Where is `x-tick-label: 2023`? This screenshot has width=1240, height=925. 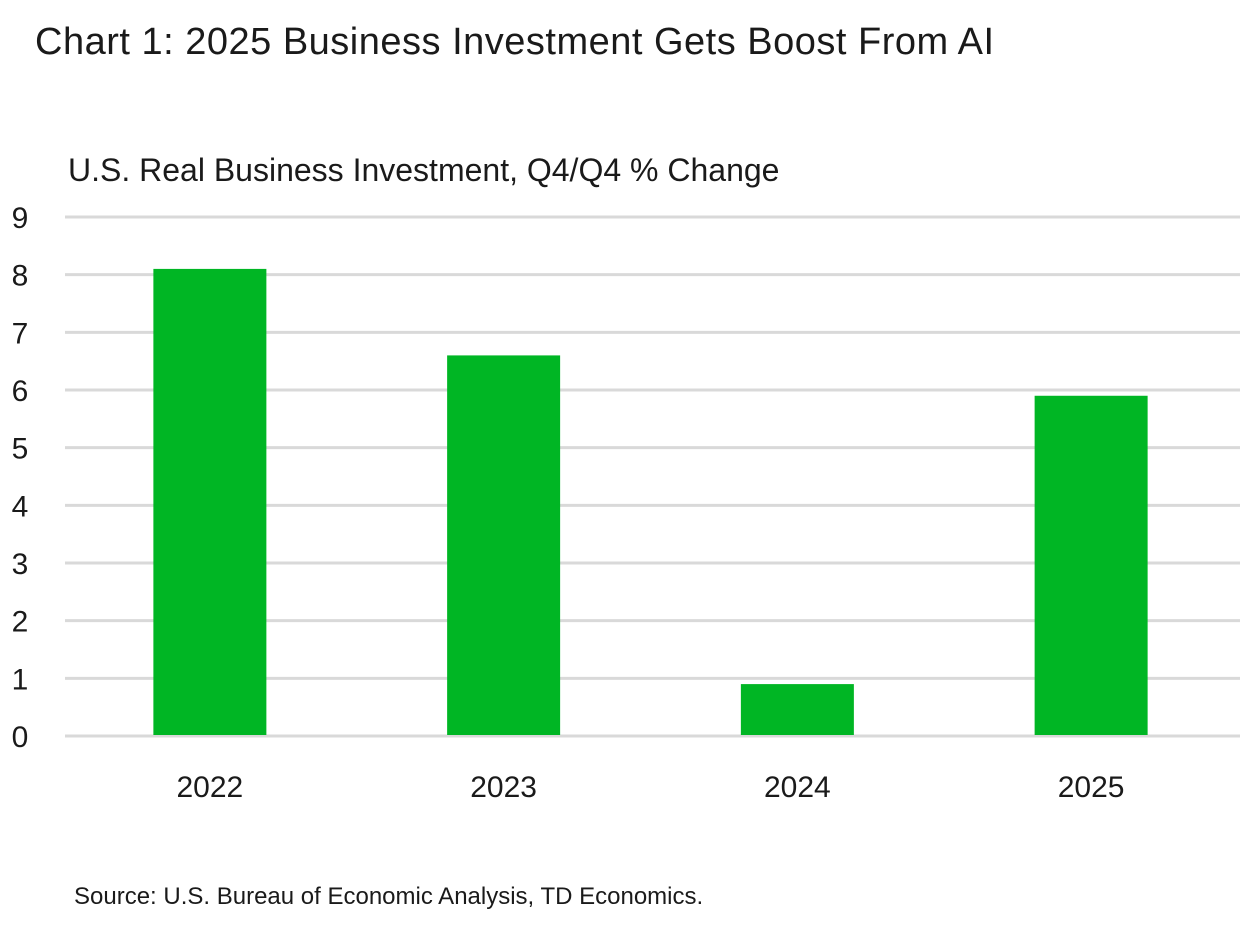 x-tick-label: 2023 is located at coordinates (503, 787).